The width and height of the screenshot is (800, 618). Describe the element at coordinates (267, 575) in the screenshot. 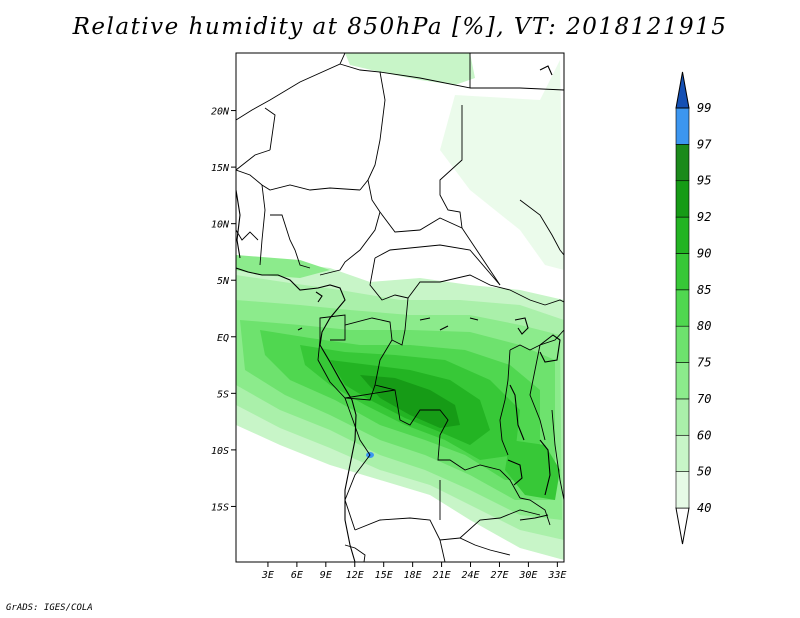

I see `lon-tick-label: 3E` at that location.